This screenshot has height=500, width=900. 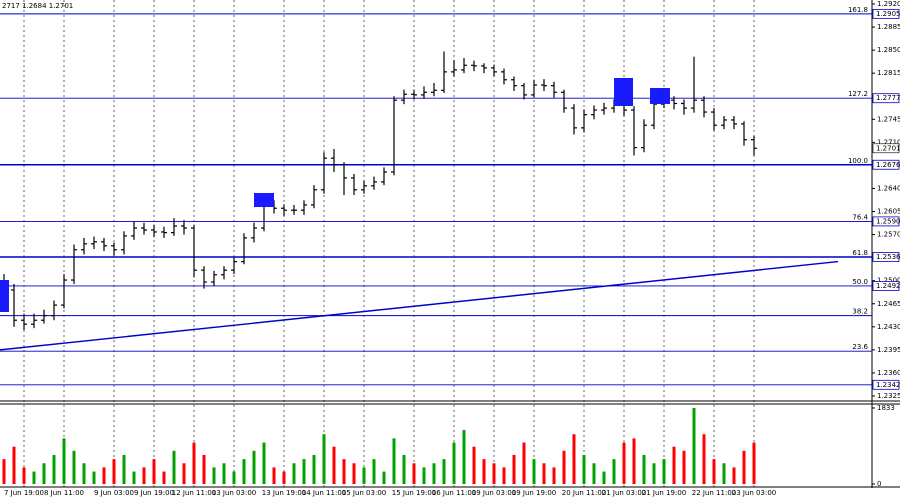 What do you see at coordinates (888, 142) in the screenshot?
I see `y-tick-label: 1.2710` at bounding box center [888, 142].